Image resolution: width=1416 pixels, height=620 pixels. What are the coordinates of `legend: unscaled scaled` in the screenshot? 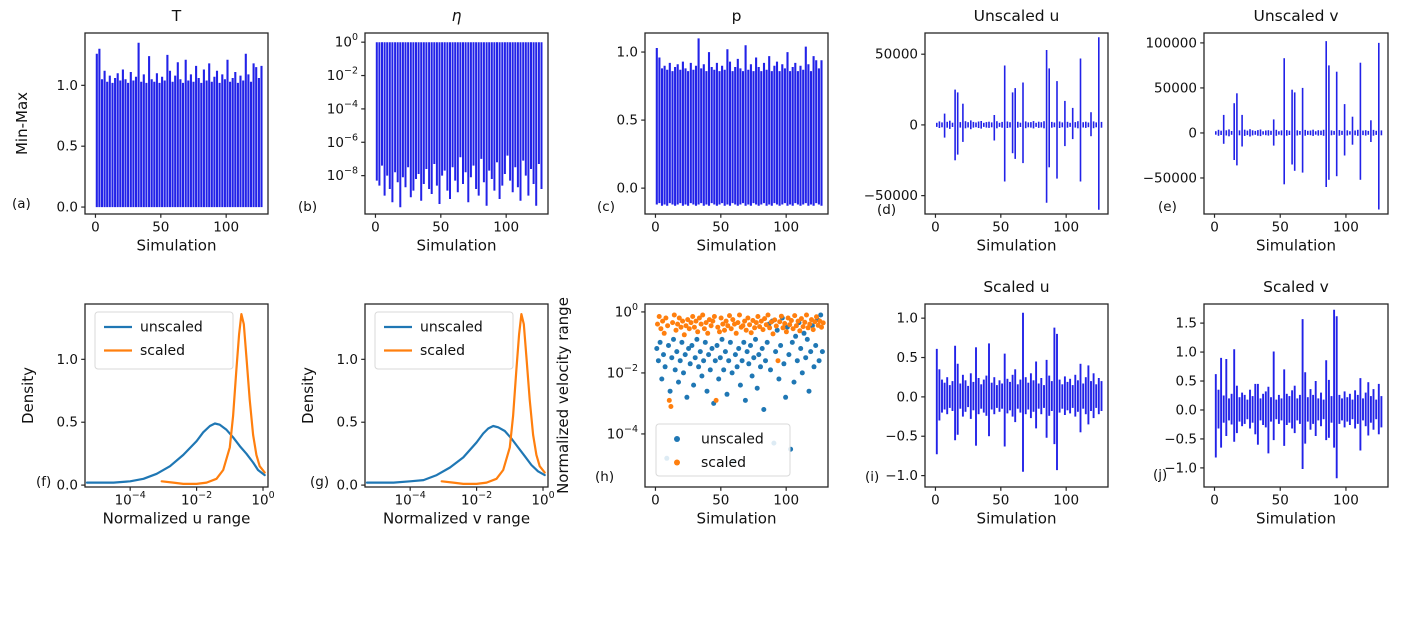 It's located at (723, 450).